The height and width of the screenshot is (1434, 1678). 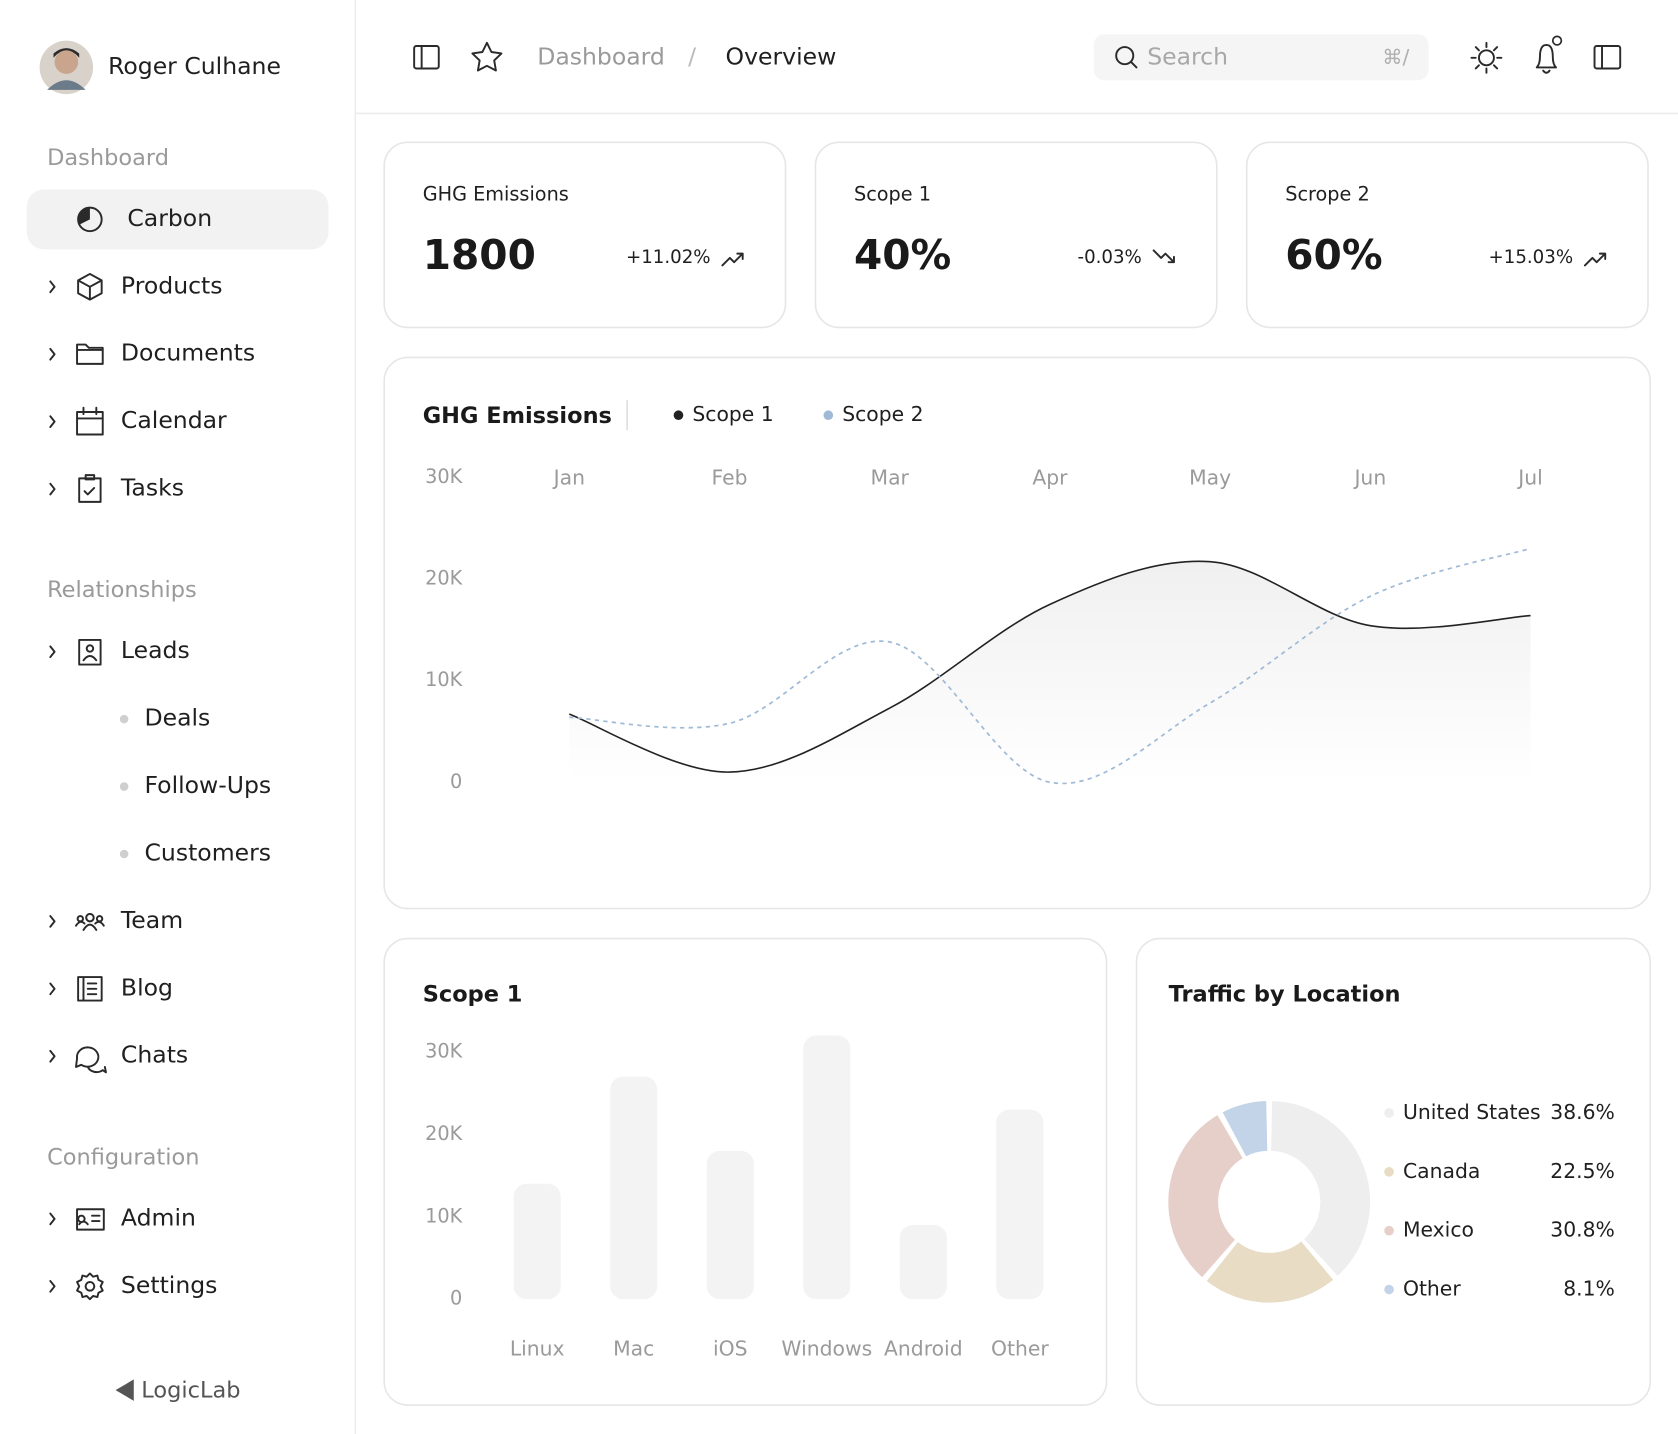 What do you see at coordinates (426, 57) in the screenshot?
I see `sidebar-toggle` at bounding box center [426, 57].